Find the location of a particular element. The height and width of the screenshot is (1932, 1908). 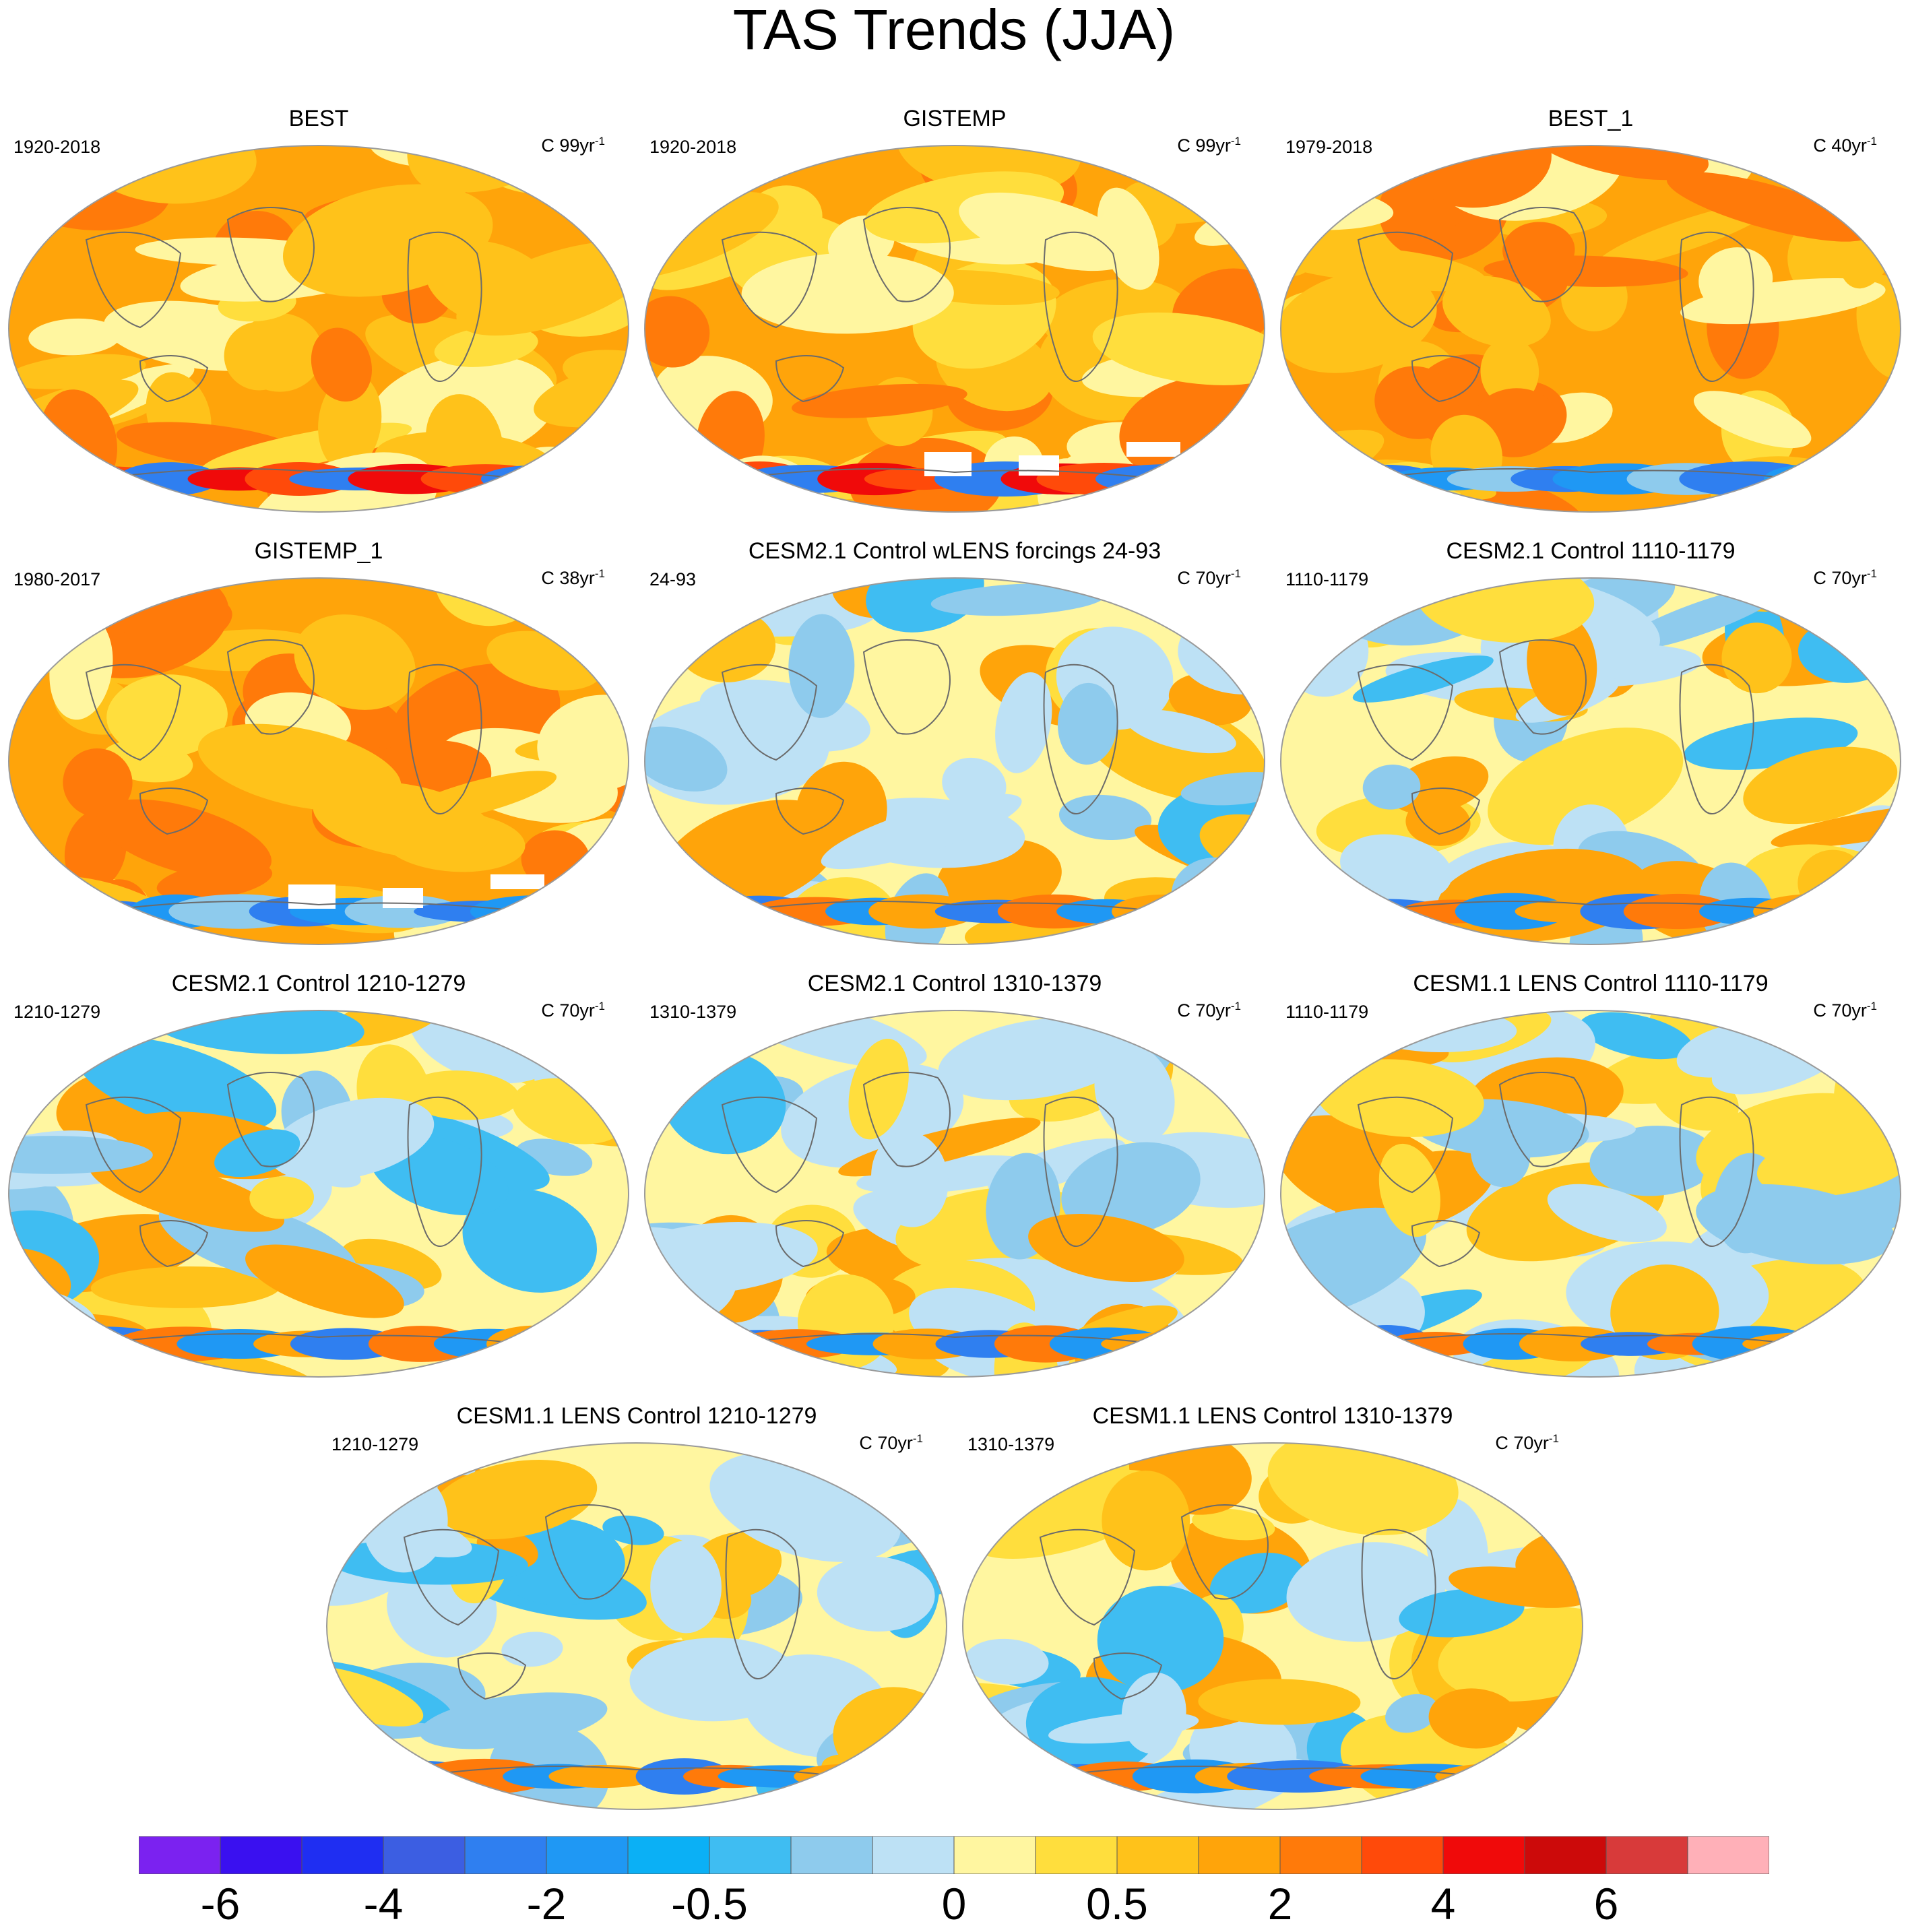

colorbar is located at coordinates (954, 1855).